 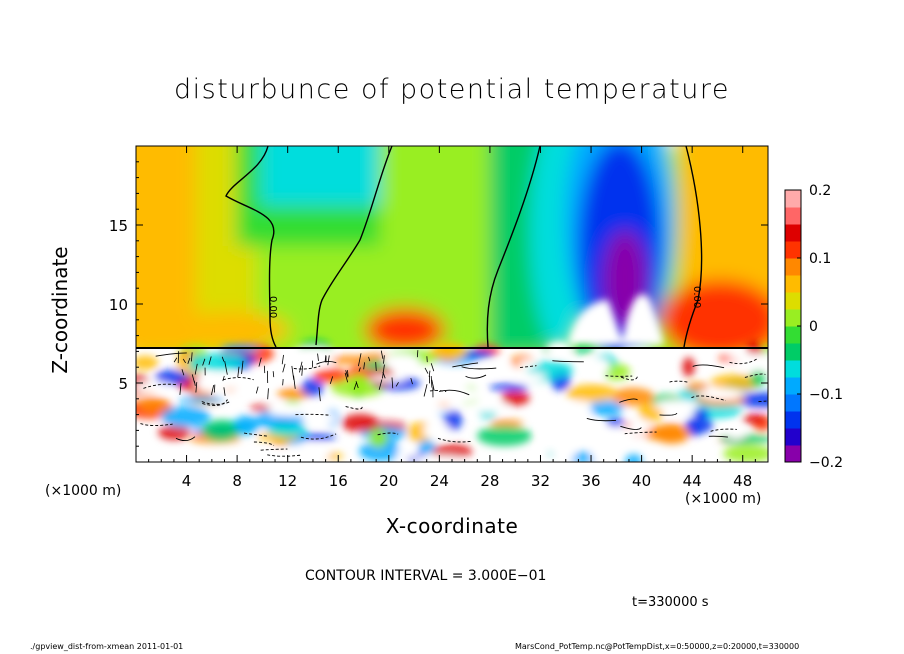 What do you see at coordinates (596, 322) in the screenshot?
I see `plume-core-patch` at bounding box center [596, 322].